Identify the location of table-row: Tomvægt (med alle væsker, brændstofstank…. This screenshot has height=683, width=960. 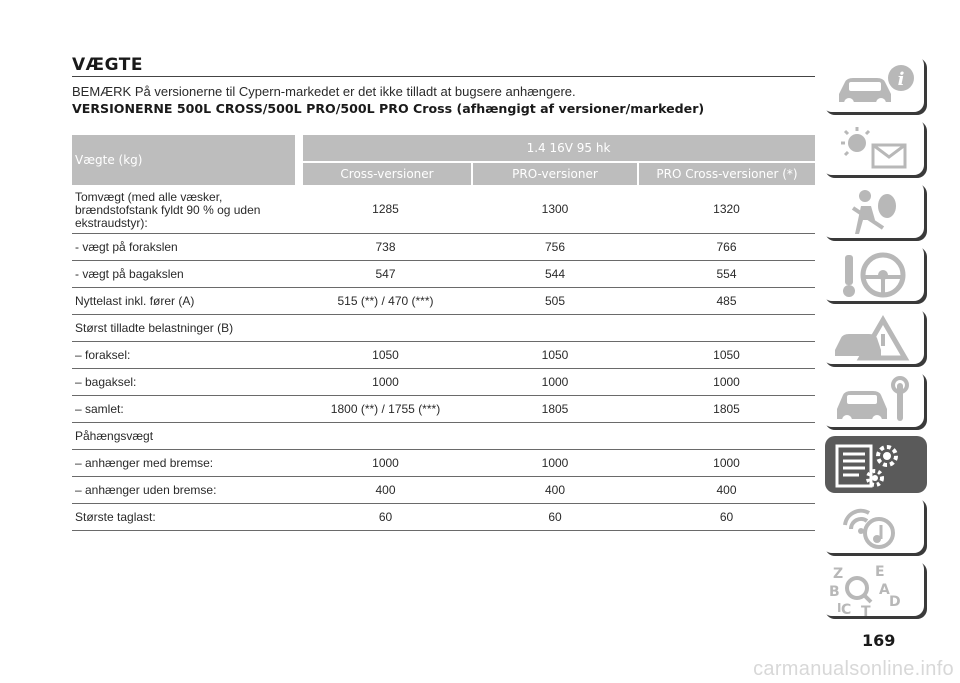
(443, 209).